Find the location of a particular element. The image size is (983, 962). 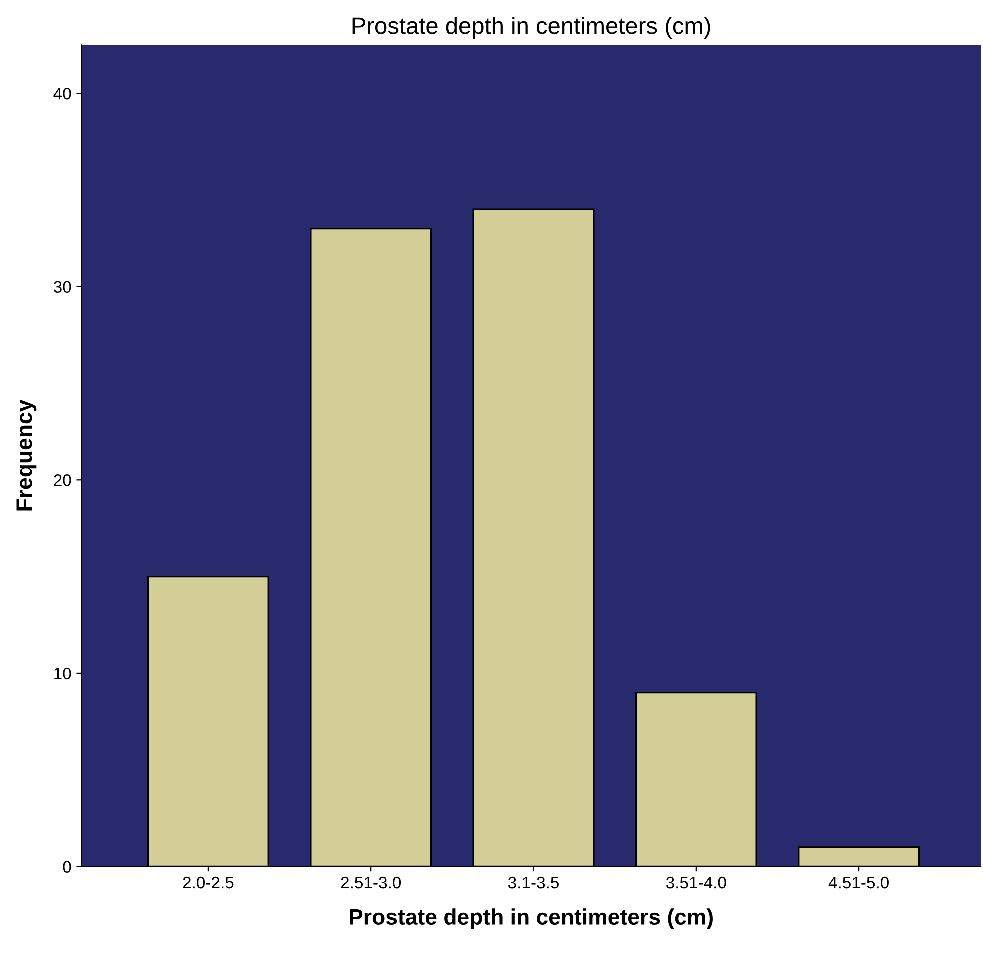

x-tick-label: 2.51-3.0 is located at coordinates (371, 882).